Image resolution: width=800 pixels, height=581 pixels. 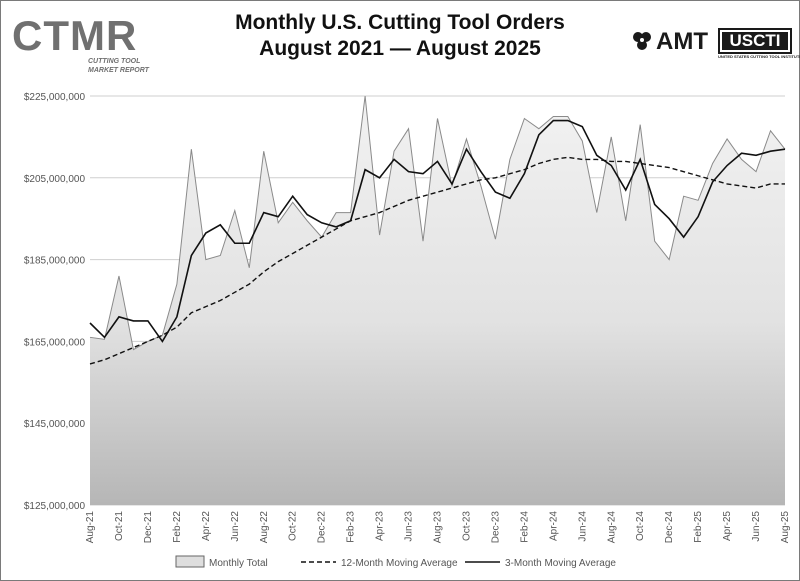 What do you see at coordinates (264, 527) in the screenshot?
I see `x-tick-label: Aug-22` at bounding box center [264, 527].